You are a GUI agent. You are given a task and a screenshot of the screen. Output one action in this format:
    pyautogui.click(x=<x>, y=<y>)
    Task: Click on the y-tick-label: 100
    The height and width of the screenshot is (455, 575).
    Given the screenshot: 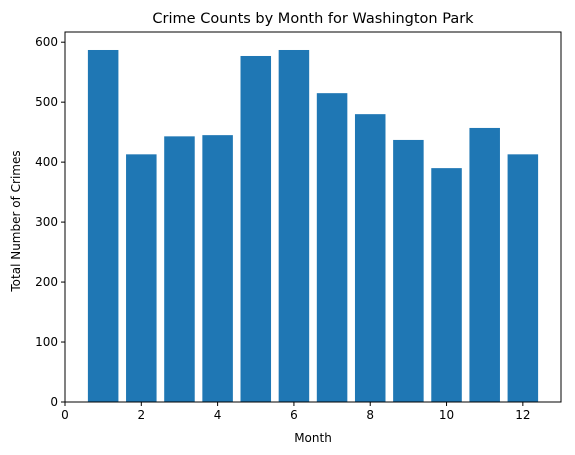 What is the action you would take?
    pyautogui.click(x=46, y=342)
    